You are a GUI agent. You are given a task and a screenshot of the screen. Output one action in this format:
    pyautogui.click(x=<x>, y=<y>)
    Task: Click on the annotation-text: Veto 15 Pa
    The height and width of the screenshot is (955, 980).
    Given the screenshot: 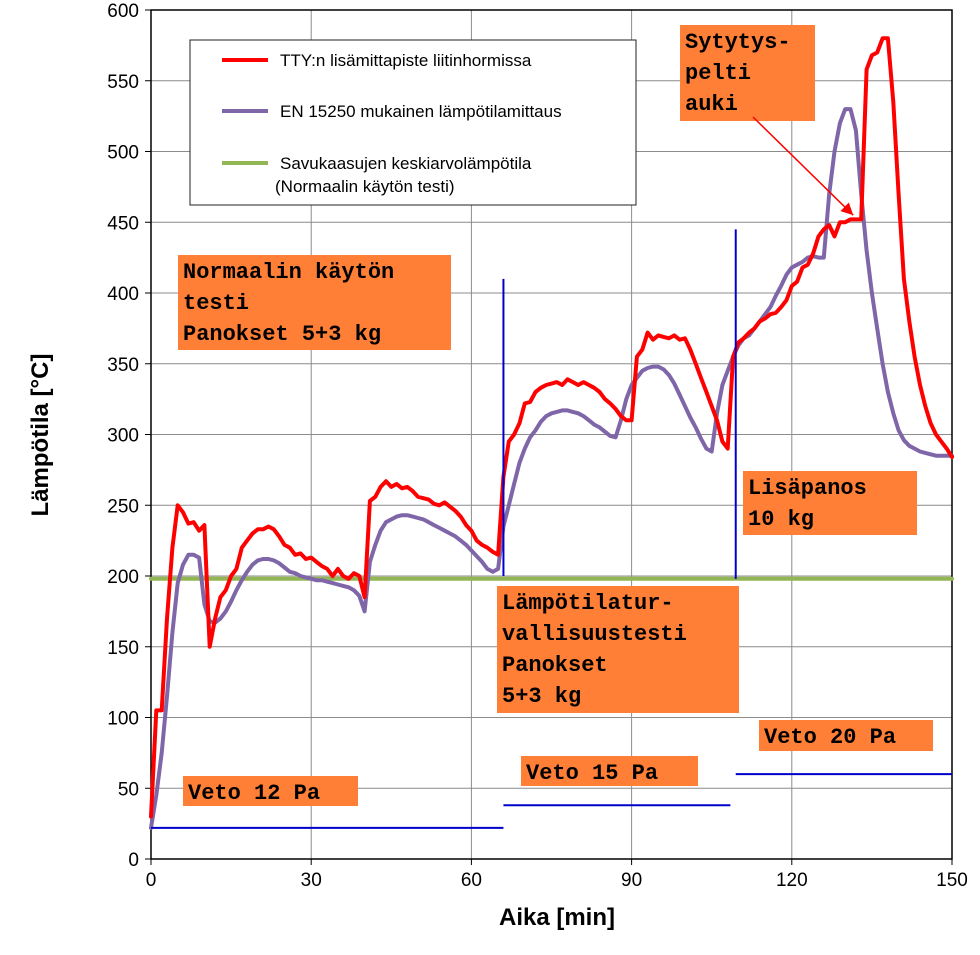 What is the action you would take?
    pyautogui.click(x=592, y=773)
    